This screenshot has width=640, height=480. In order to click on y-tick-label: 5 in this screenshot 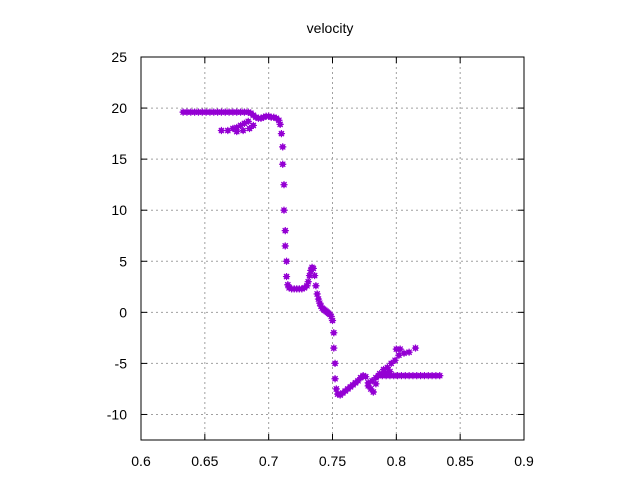, I will do `click(123, 261)`.